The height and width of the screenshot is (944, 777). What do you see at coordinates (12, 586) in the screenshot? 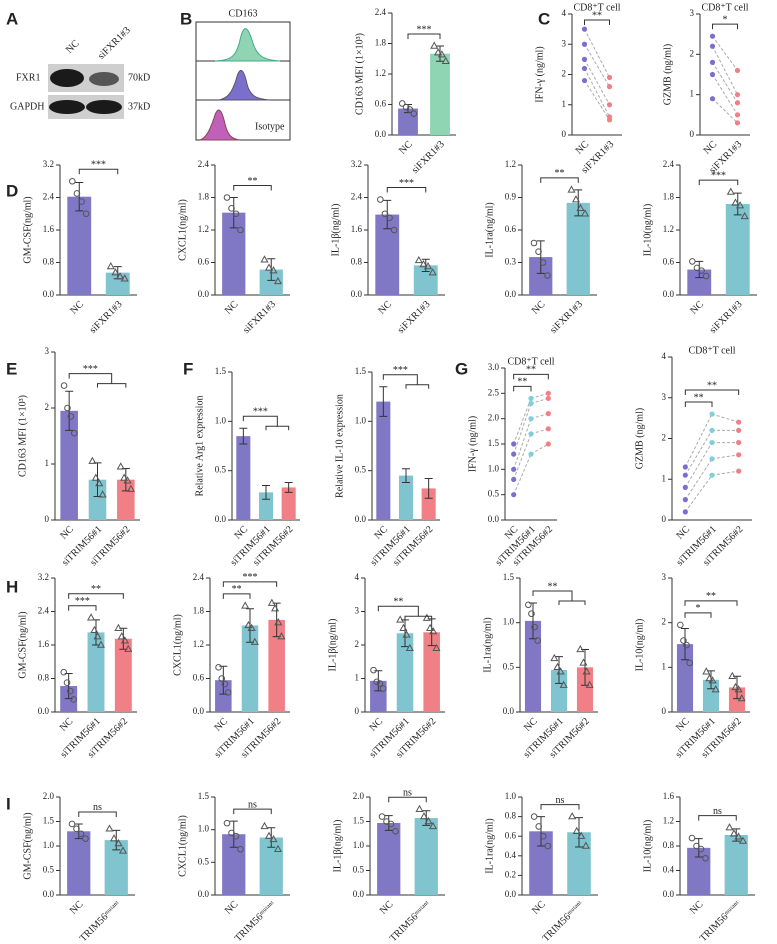
I see `panel-label: H` at bounding box center [12, 586].